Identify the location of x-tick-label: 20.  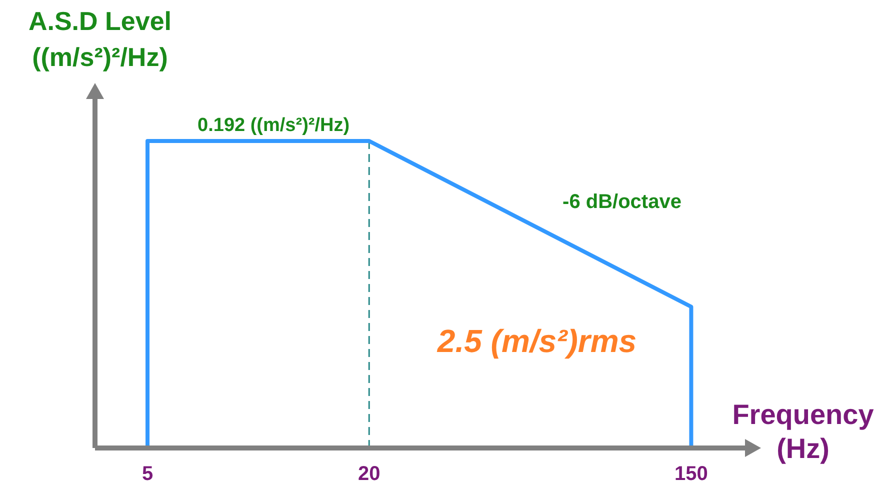
(369, 474).